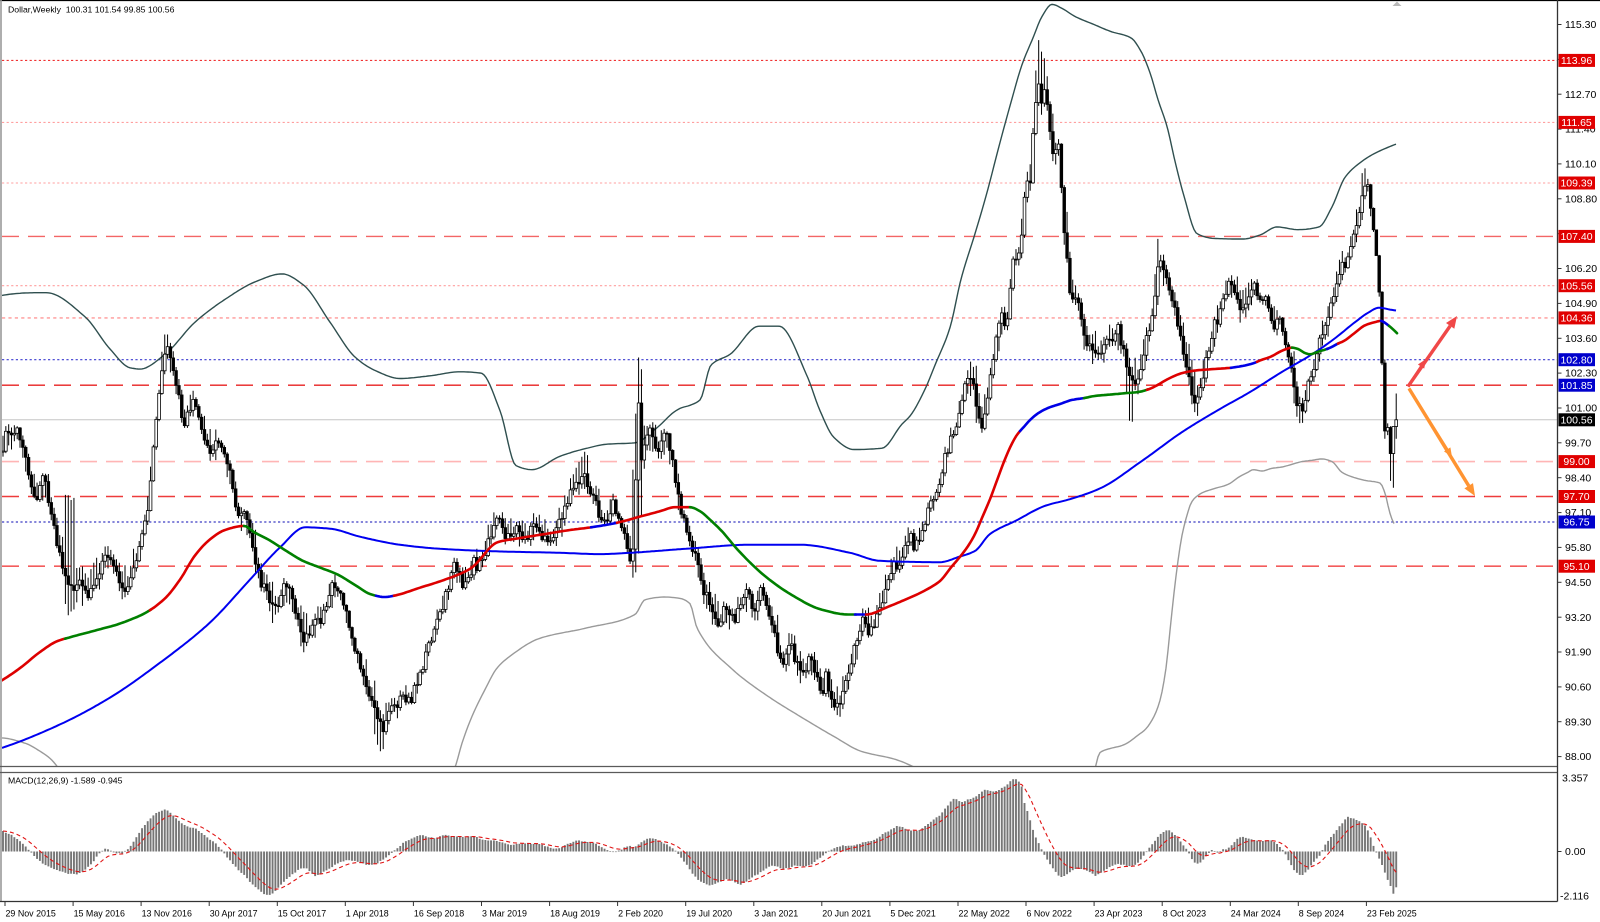  What do you see at coordinates (1581, 374) in the screenshot?
I see `svg-text: 102.30` at bounding box center [1581, 374].